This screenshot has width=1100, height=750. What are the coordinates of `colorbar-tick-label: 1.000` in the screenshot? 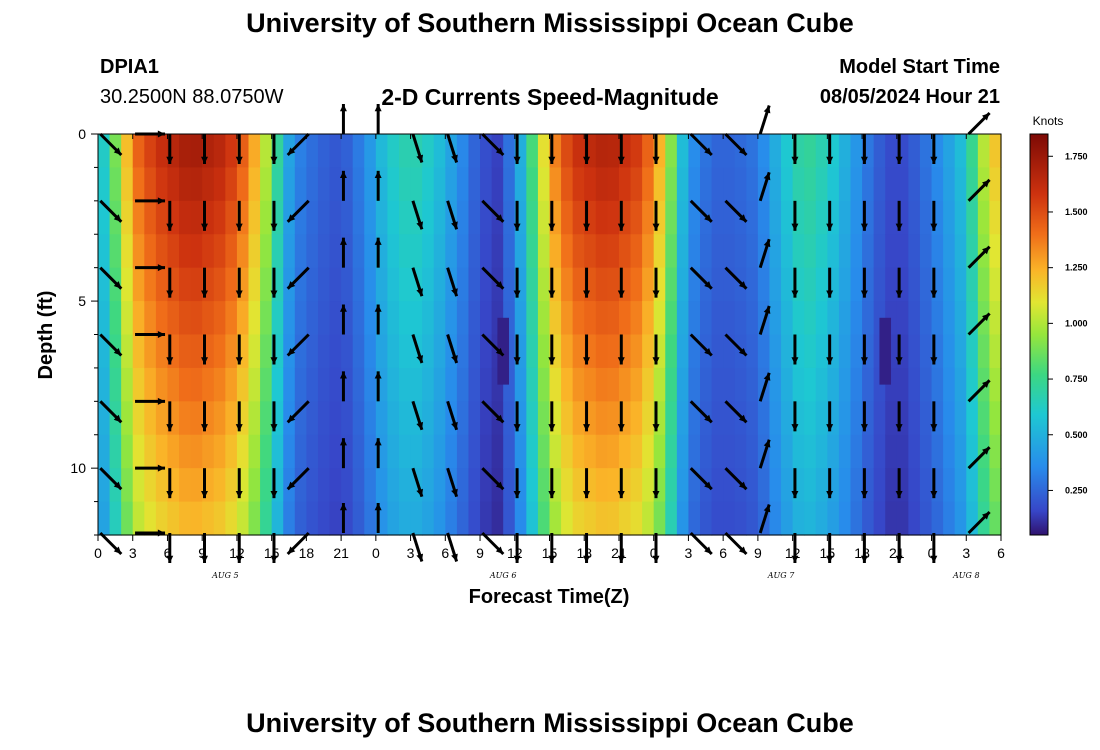 It's located at (1076, 323).